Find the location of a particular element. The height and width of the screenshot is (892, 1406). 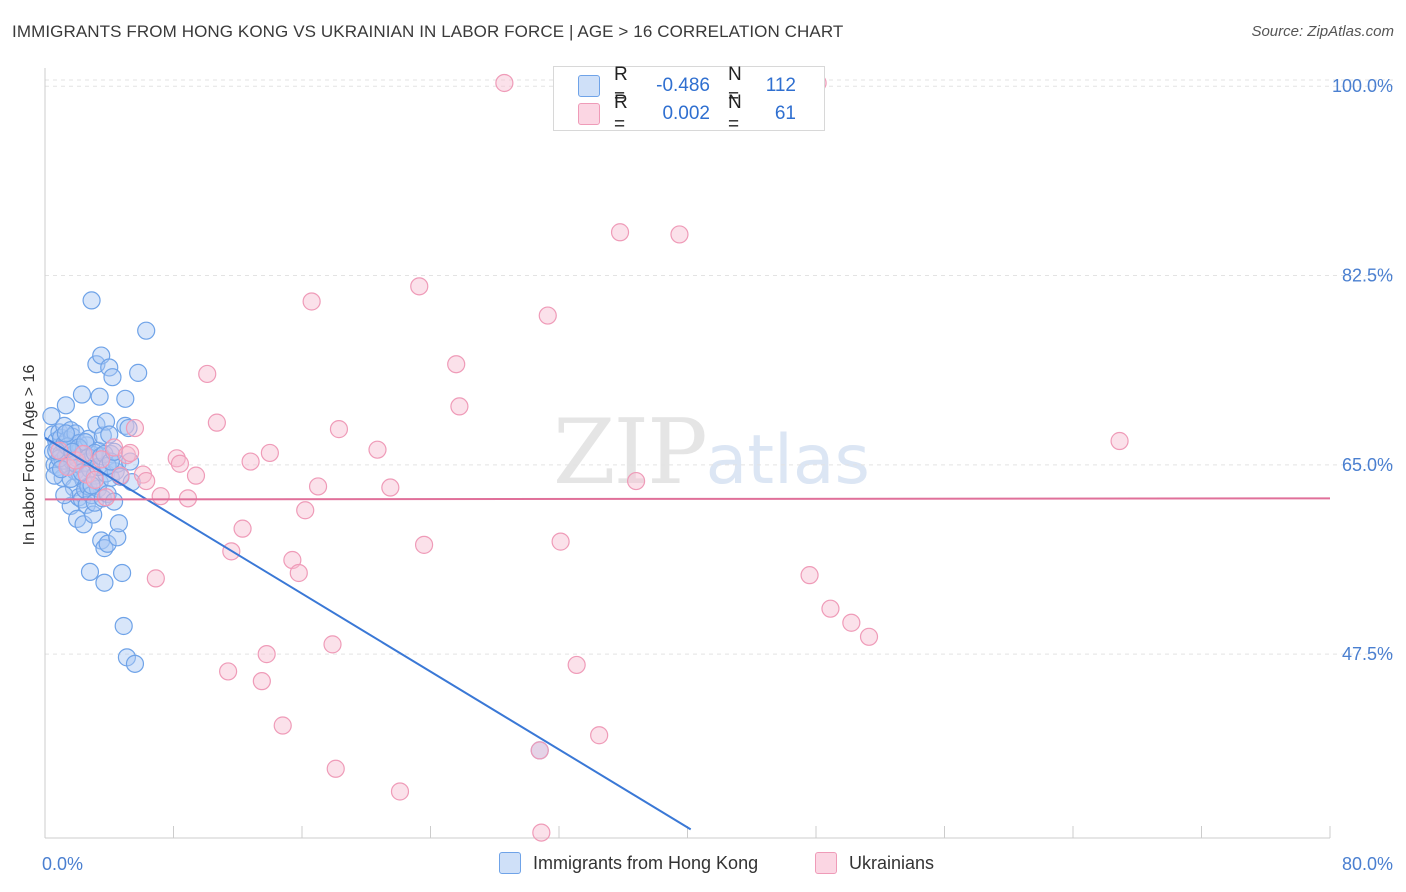

source-label: Source: ZipAtlas.com is located at coordinates (1322, 31).